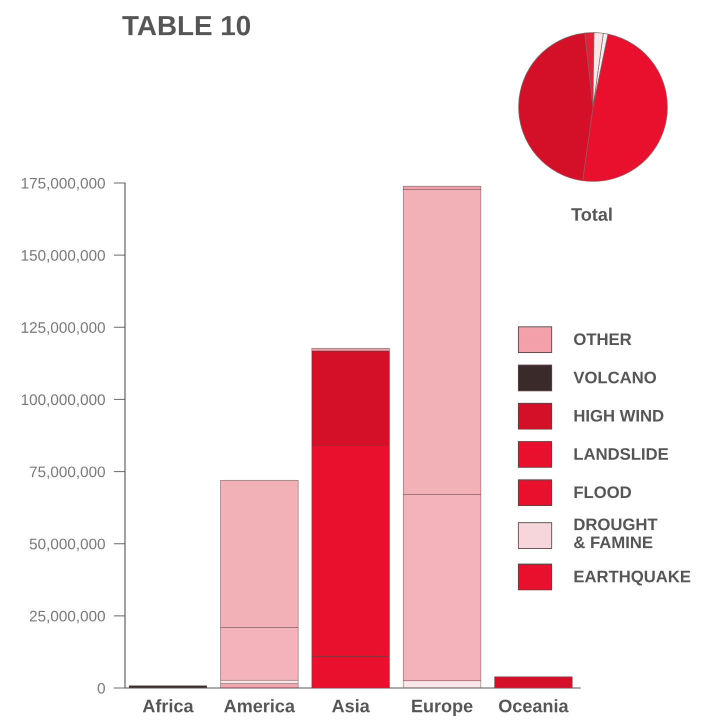 Image resolution: width=704 pixels, height=720 pixels. What do you see at coordinates (186, 26) in the screenshot?
I see `chart-title: TABLE 10` at bounding box center [186, 26].